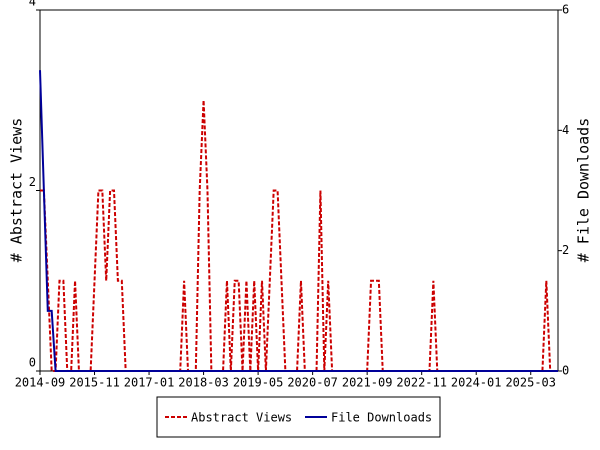 Image resolution: width=600 pixels, height=450 pixels. What do you see at coordinates (381, 418) in the screenshot?
I see `legend-label: File Downloads` at bounding box center [381, 418].